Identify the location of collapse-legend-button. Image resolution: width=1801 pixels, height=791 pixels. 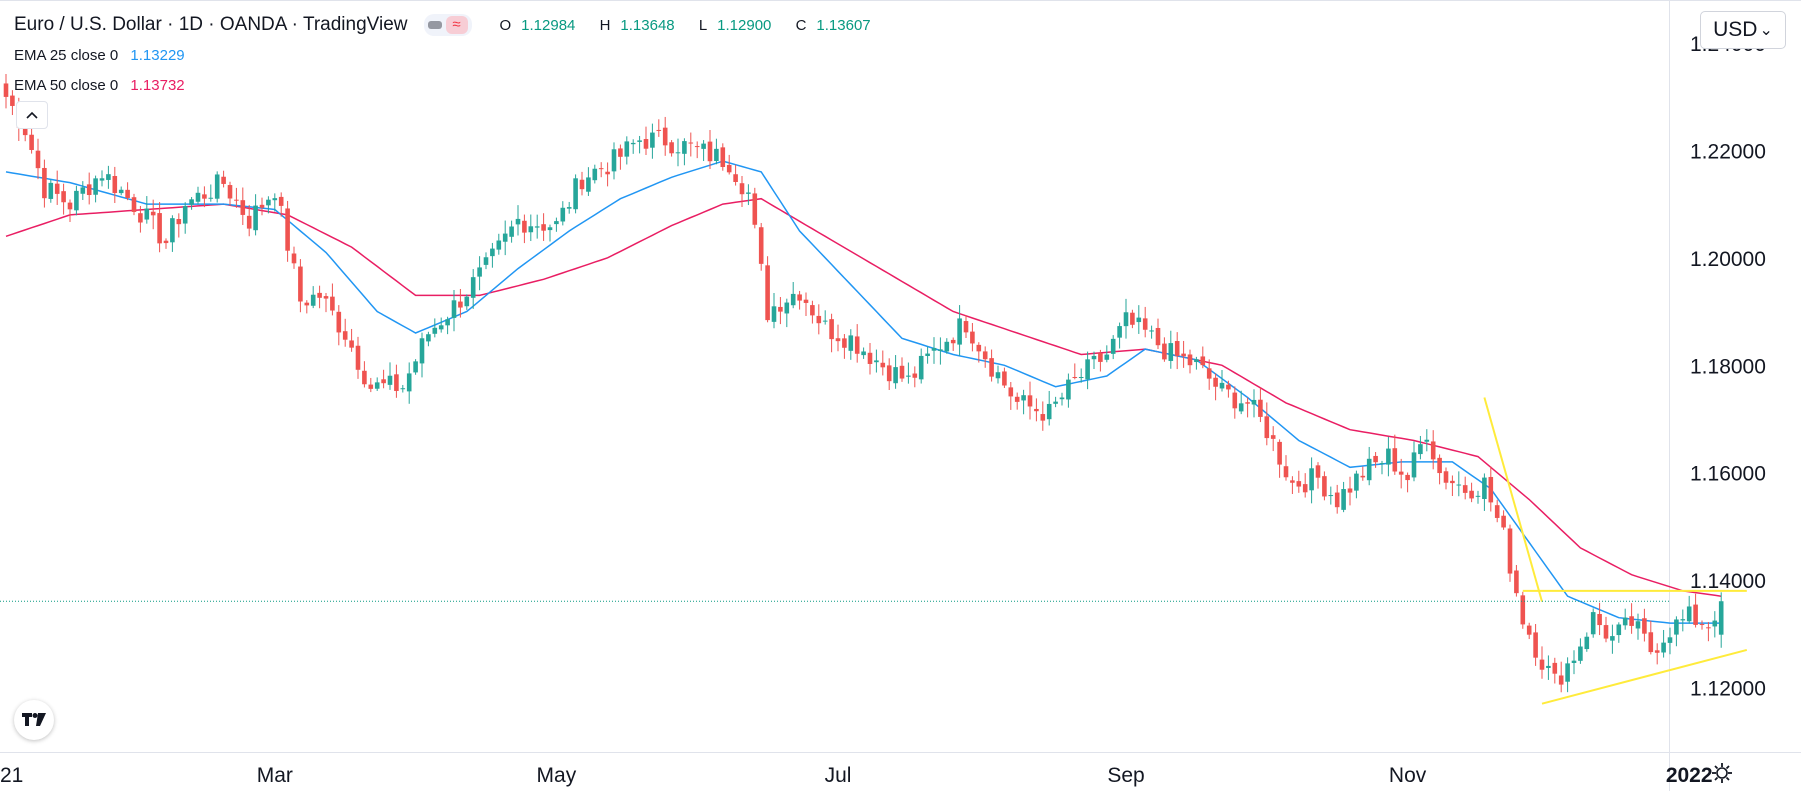
(32, 115).